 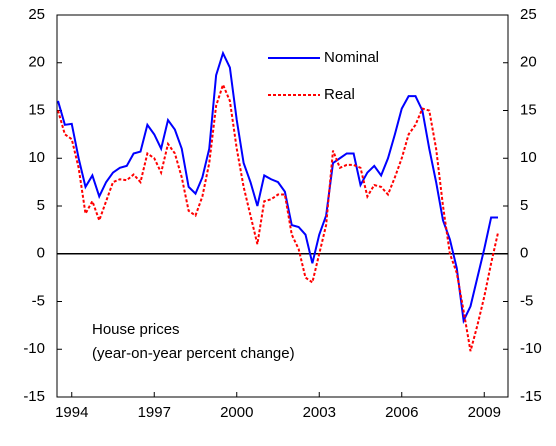 I want to click on x-tick-label: 1994, so click(x=71, y=412).